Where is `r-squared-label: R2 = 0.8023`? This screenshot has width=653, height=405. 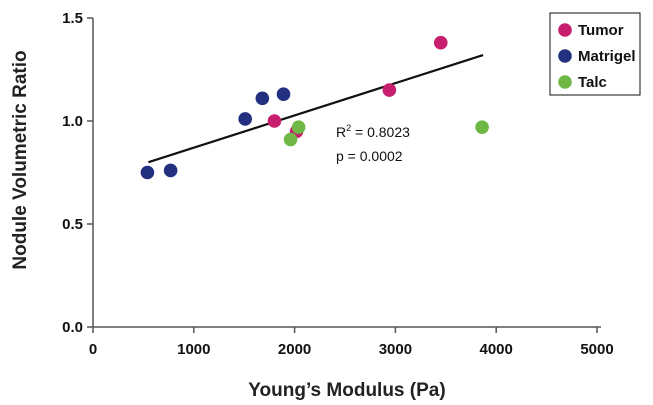
r-squared-label: R2 = 0.8023 is located at coordinates (373, 131).